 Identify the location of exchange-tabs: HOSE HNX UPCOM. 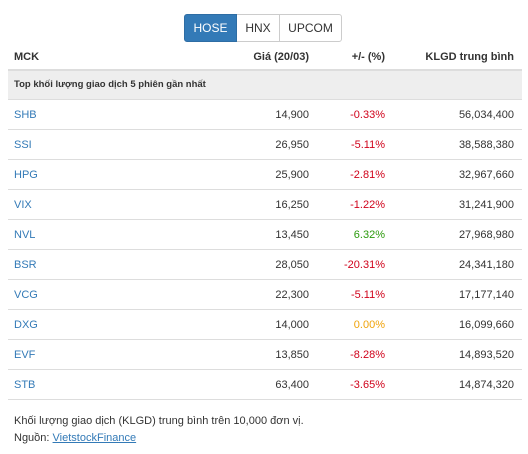
(263, 28).